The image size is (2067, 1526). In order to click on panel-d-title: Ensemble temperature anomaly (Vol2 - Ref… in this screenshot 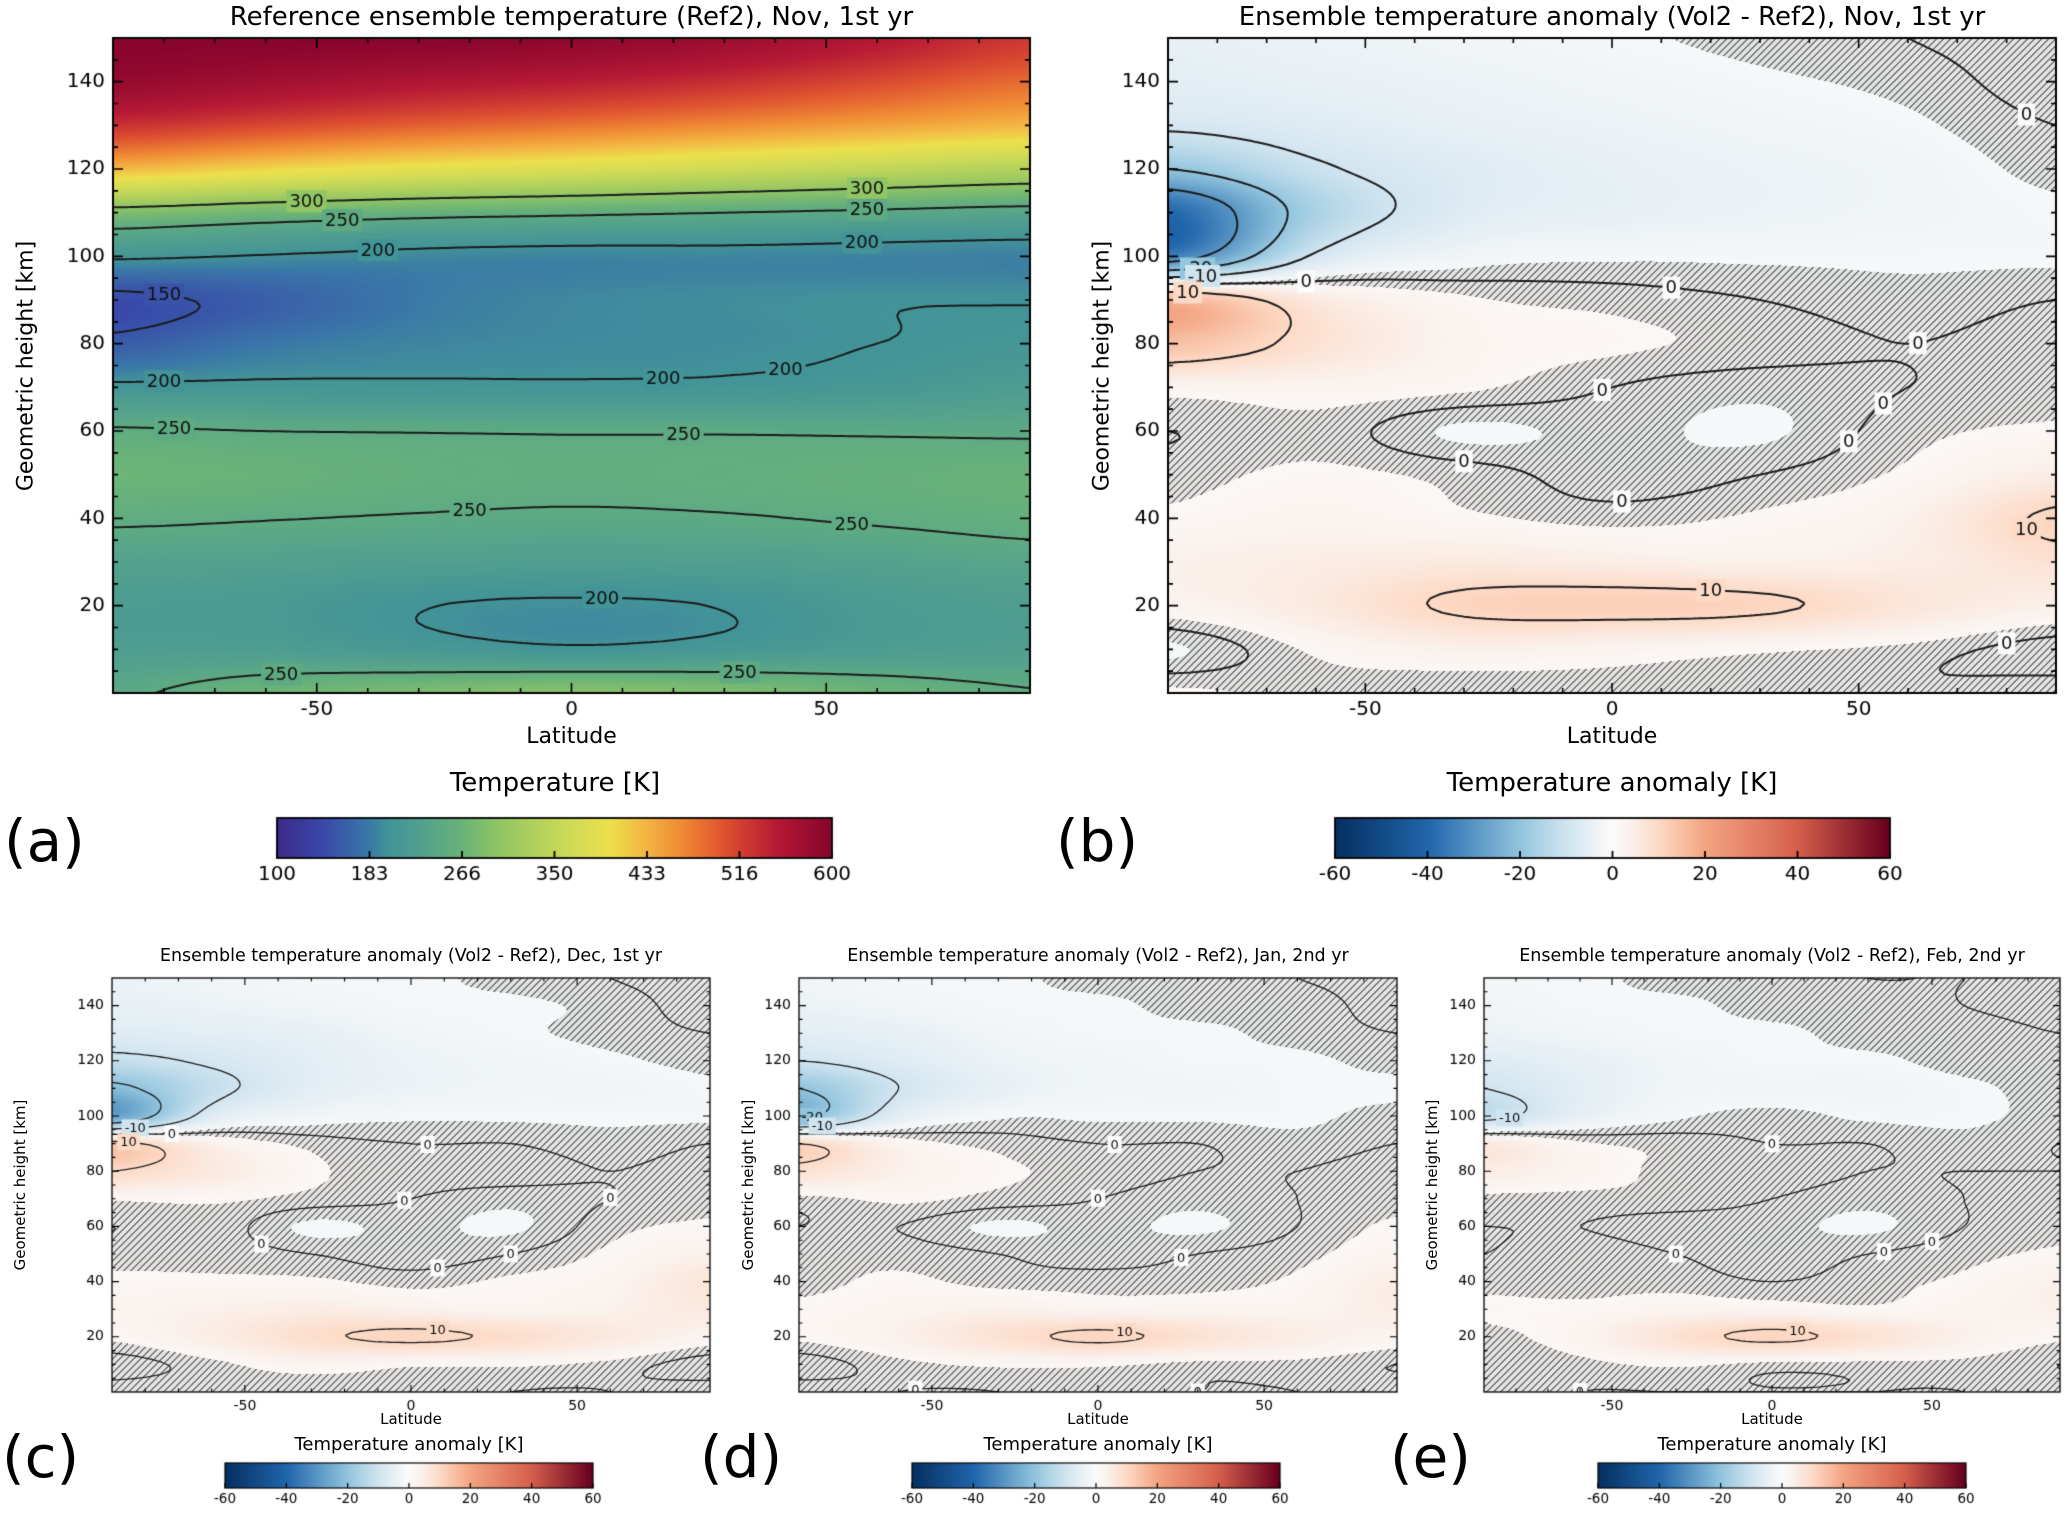, I will do `click(1098, 956)`.